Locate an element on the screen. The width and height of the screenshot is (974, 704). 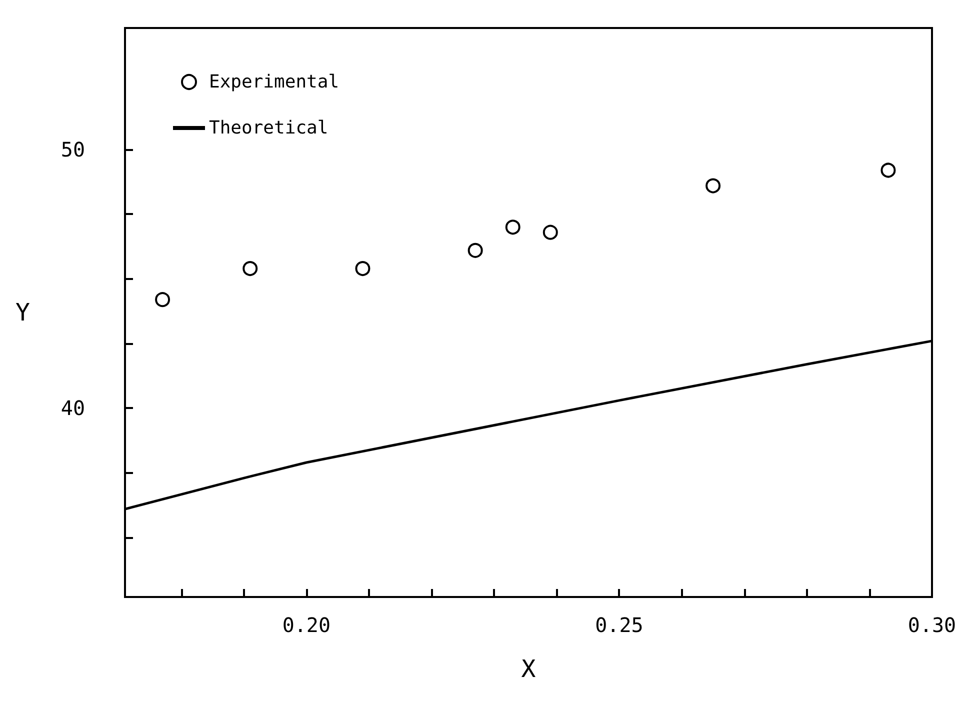
legend-label: Experimental is located at coordinates (274, 82).